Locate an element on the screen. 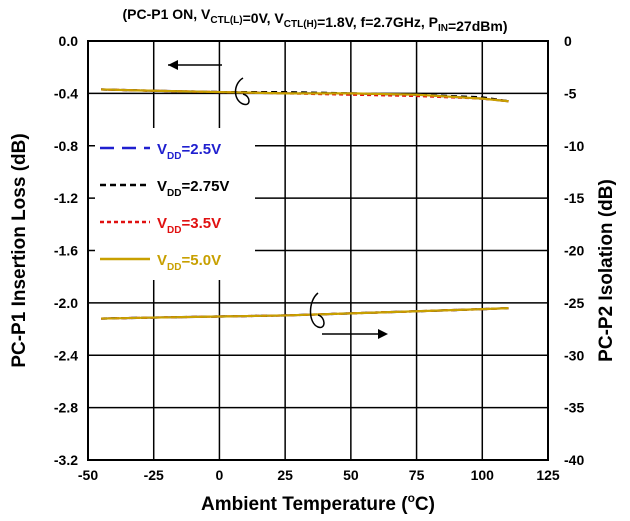  x-tick-label: 25 is located at coordinates (285, 475).